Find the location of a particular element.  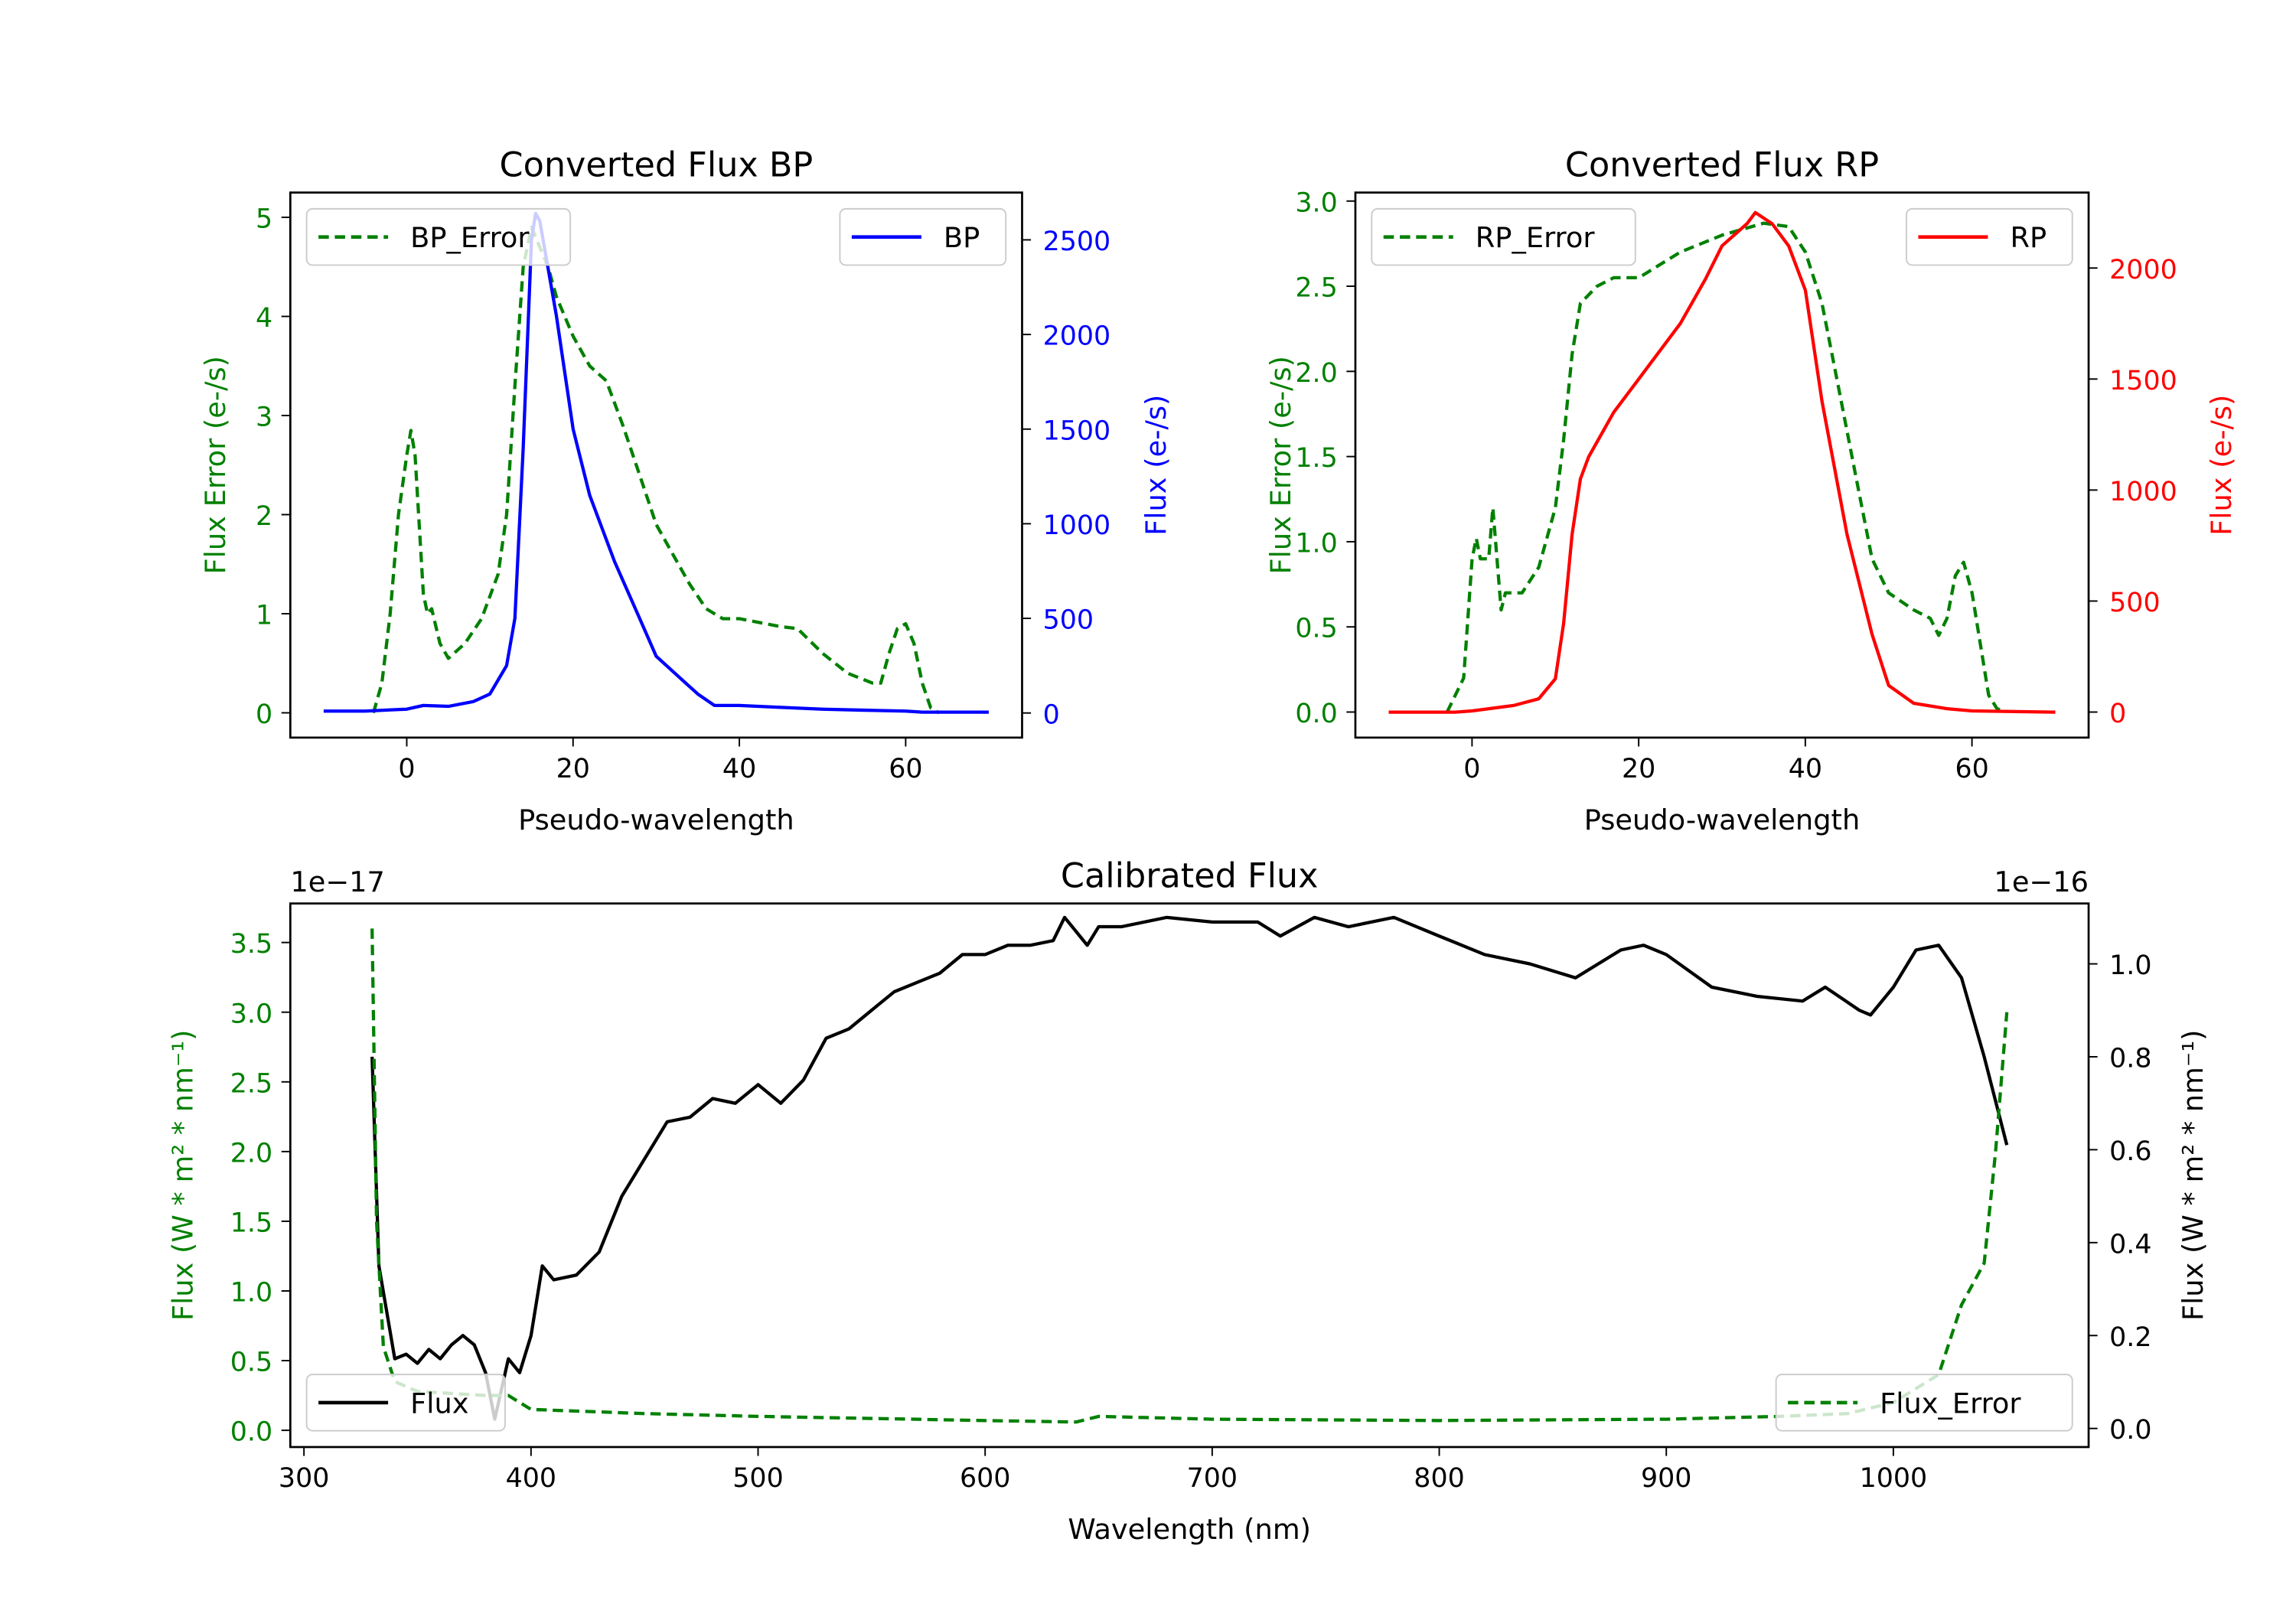

y-right-tick-label: 2500 is located at coordinates (1077, 242).